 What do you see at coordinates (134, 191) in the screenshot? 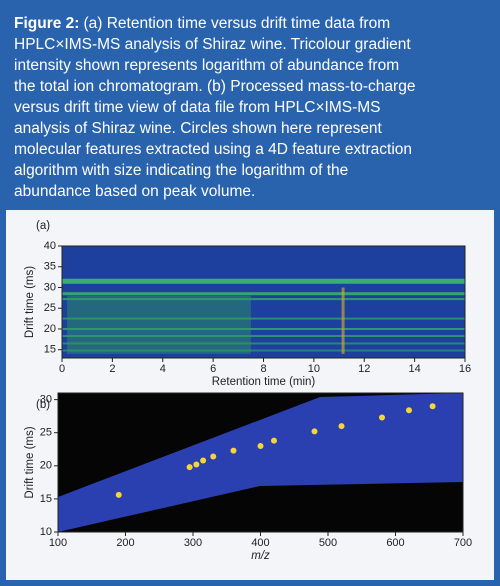
I see `caption-line: abundance based on peak volume.` at bounding box center [134, 191].